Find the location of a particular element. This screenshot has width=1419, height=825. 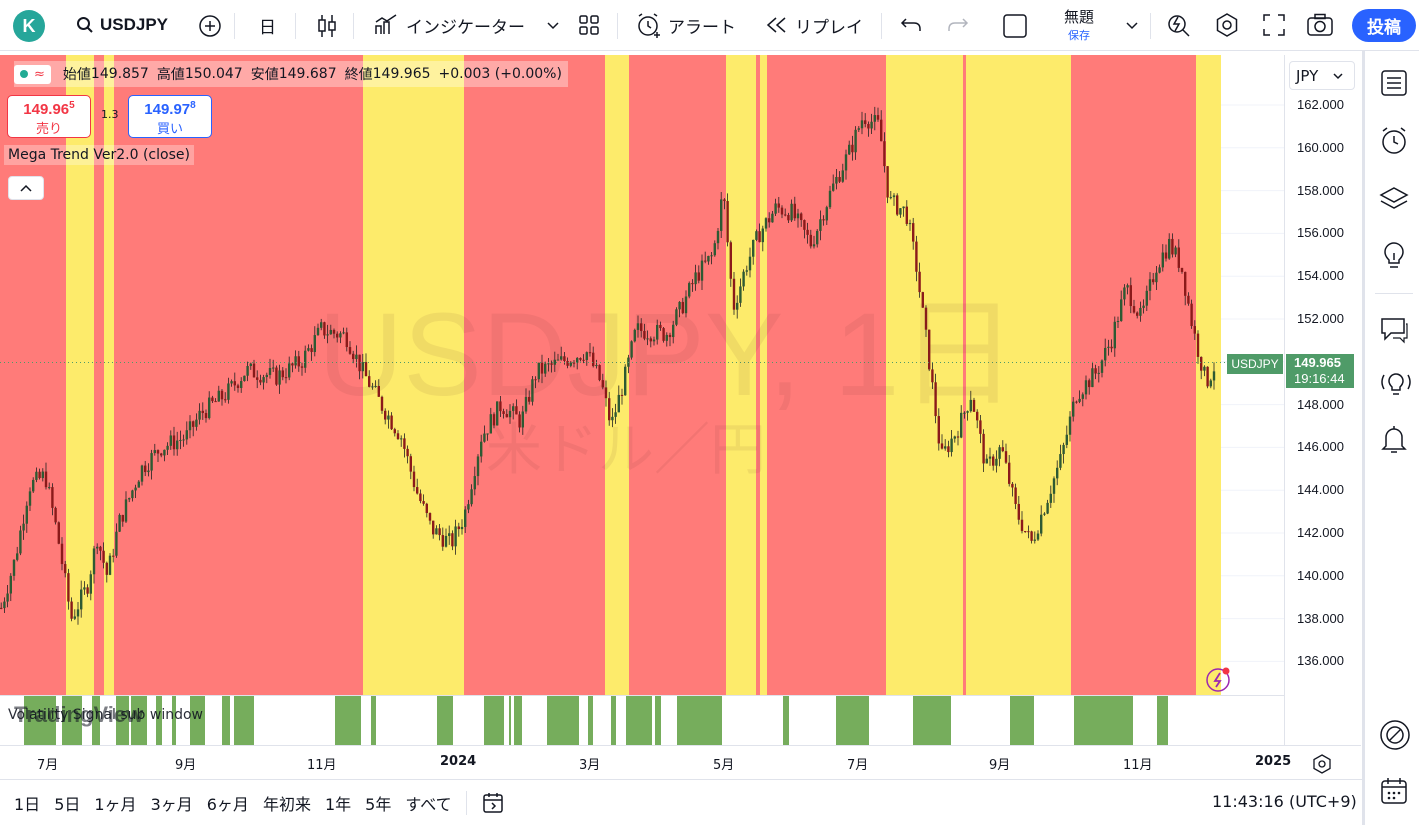

redo-button is located at coordinates (958, 25).